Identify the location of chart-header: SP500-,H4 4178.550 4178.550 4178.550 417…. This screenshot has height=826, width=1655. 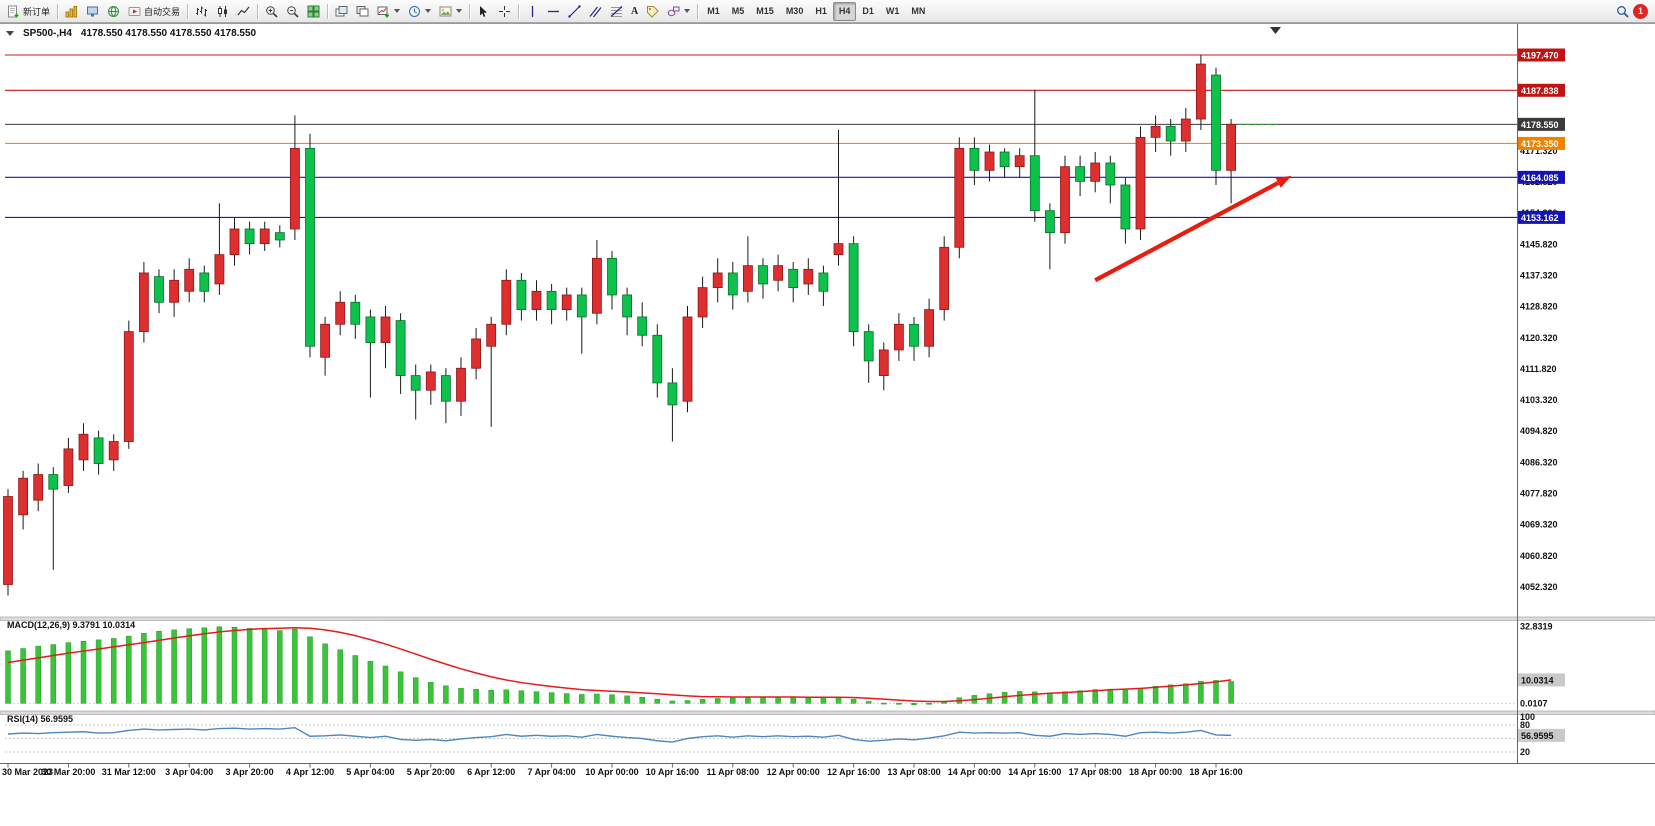
(131, 33).